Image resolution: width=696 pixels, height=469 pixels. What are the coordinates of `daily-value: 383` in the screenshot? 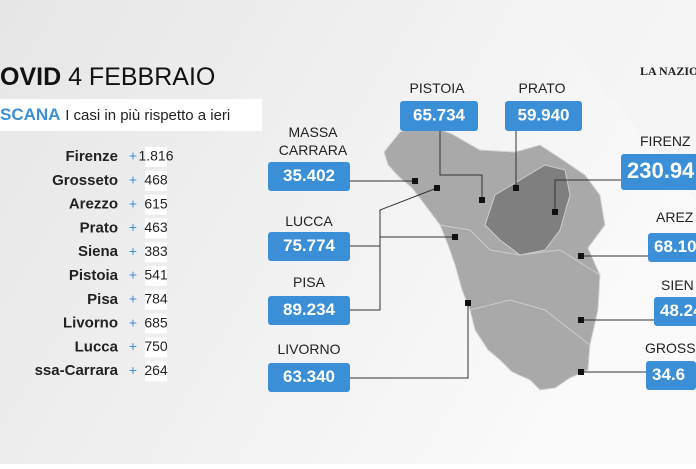 It's located at (156, 251).